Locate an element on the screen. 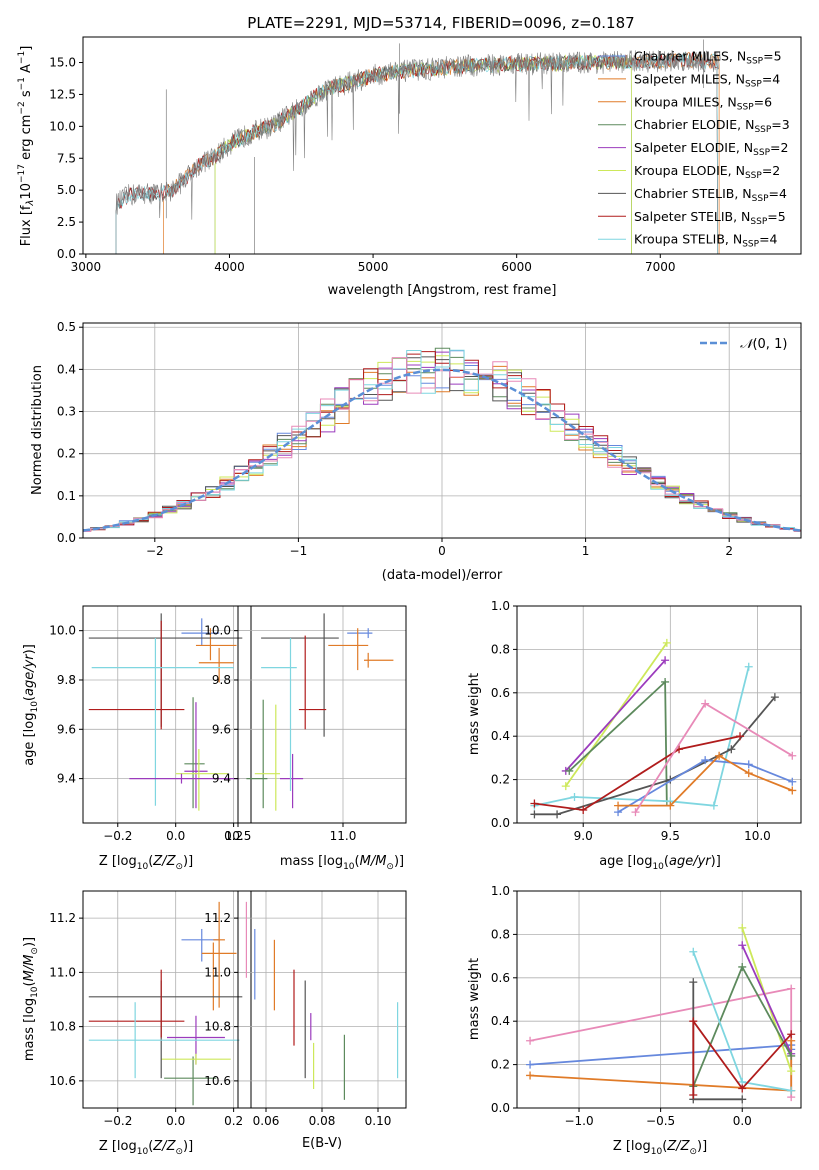 This screenshot has width=819, height=1170. legend-label-kroupa-miles: Kroupa MILES, NSSP=6 is located at coordinates (703, 103).